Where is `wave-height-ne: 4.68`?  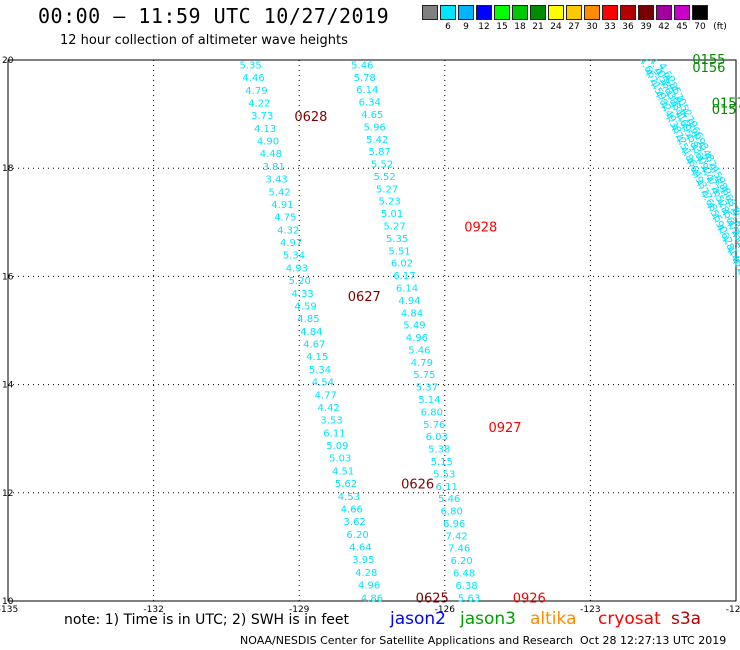
wave-height-ne: 4.68 is located at coordinates (734, 241).